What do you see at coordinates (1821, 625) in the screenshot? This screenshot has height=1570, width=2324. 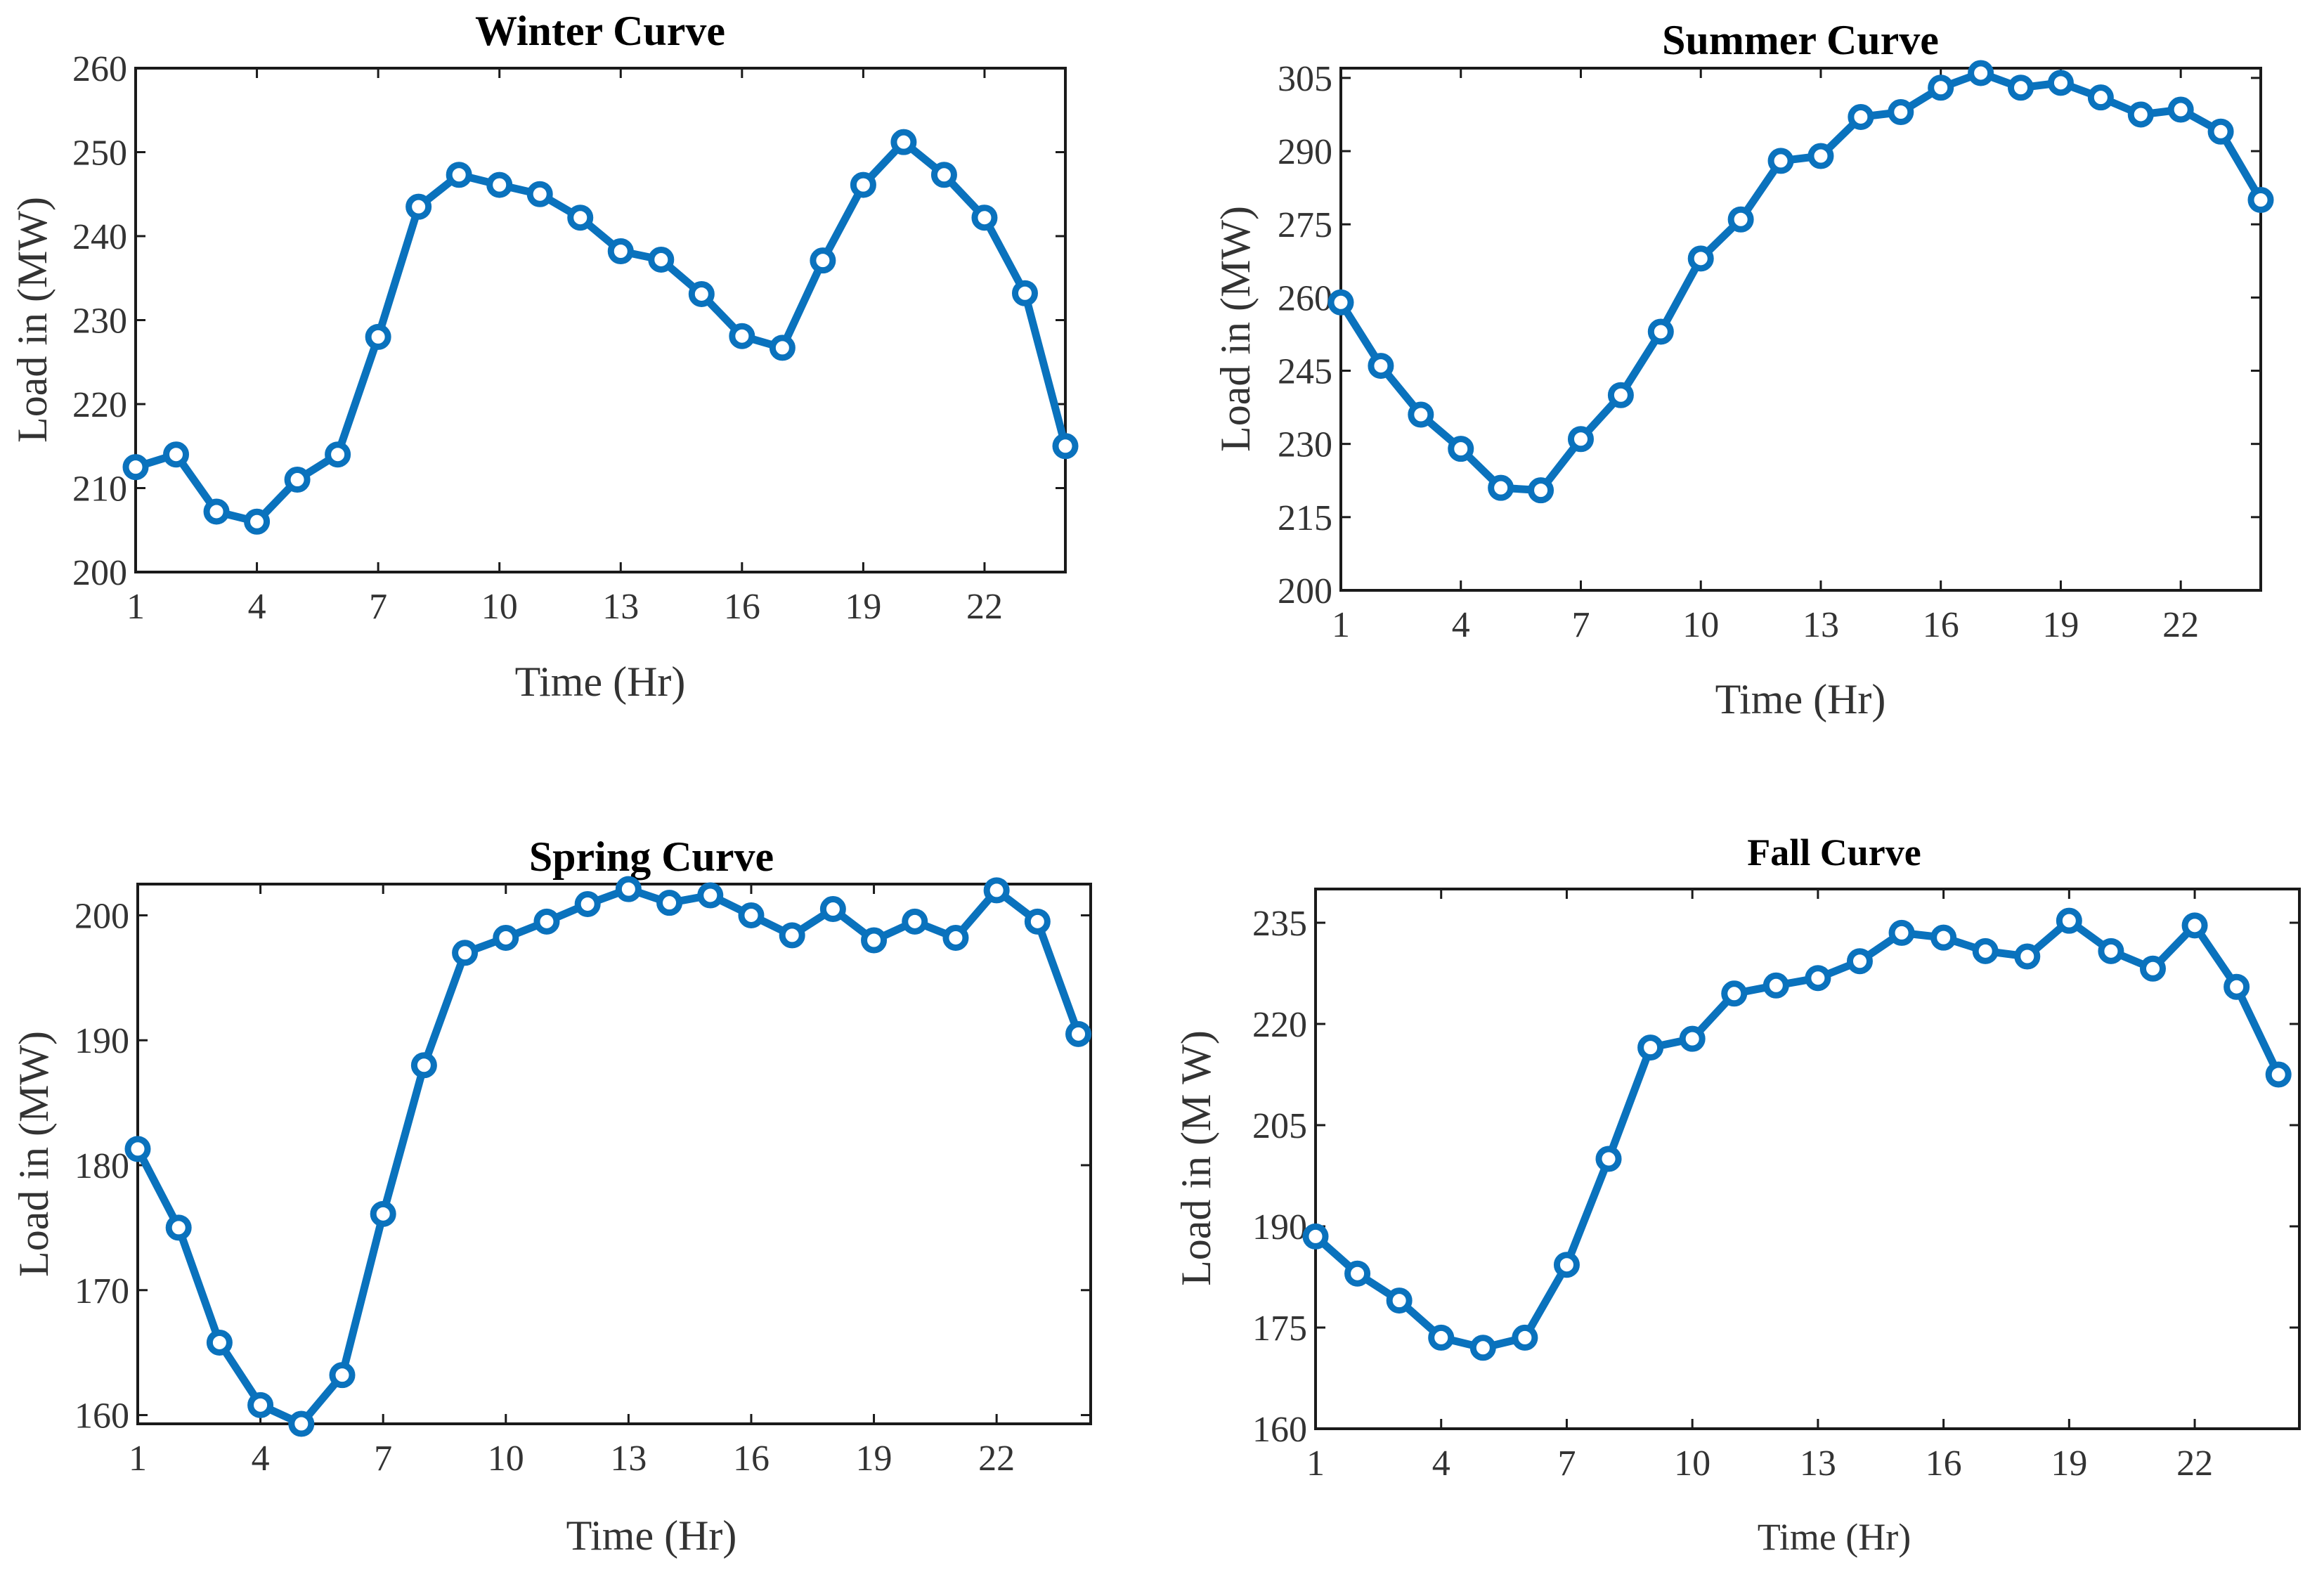 I see `summer-x-tick-label: 13` at bounding box center [1821, 625].